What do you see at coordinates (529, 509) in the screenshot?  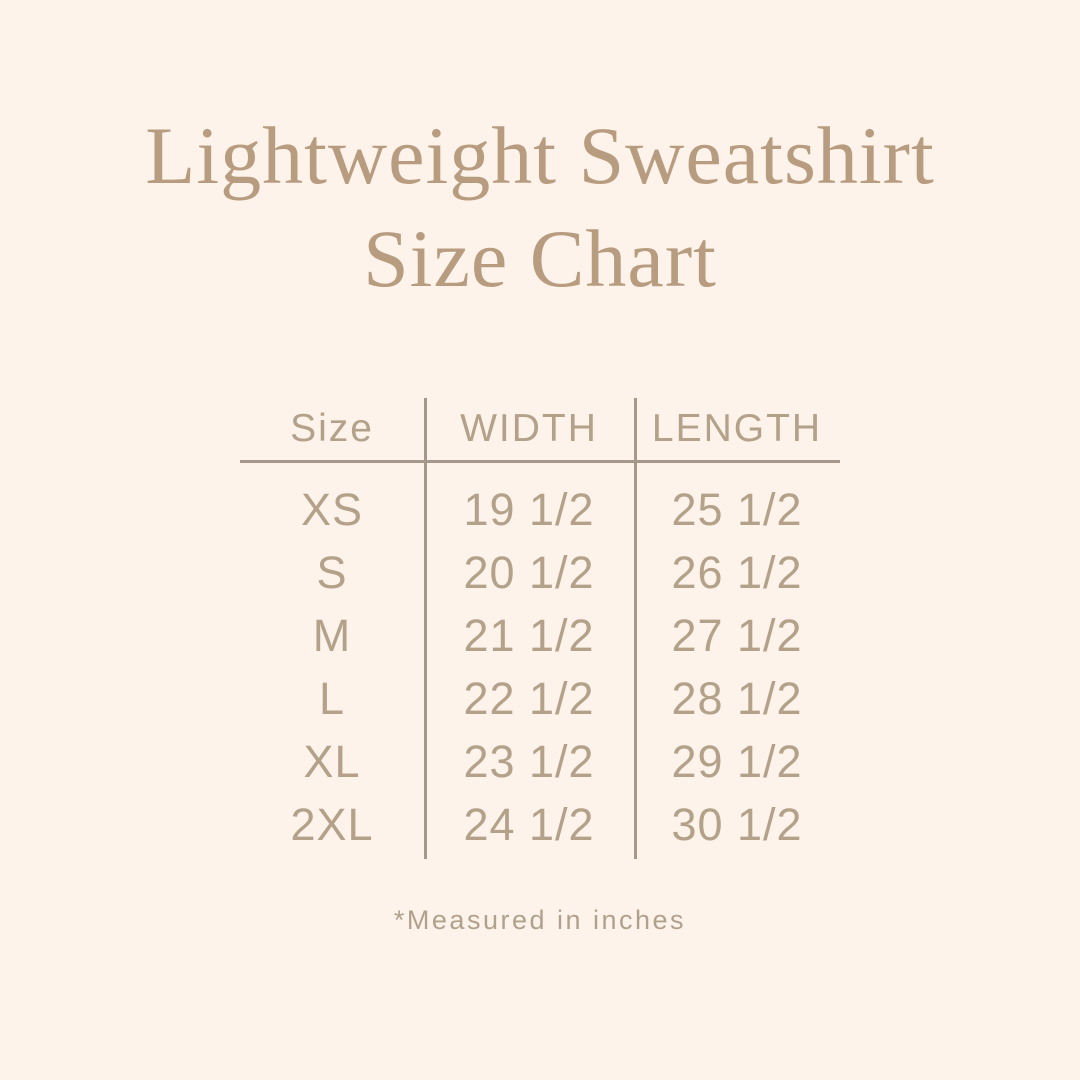 I see `row-xs-width: 19 1/2` at bounding box center [529, 509].